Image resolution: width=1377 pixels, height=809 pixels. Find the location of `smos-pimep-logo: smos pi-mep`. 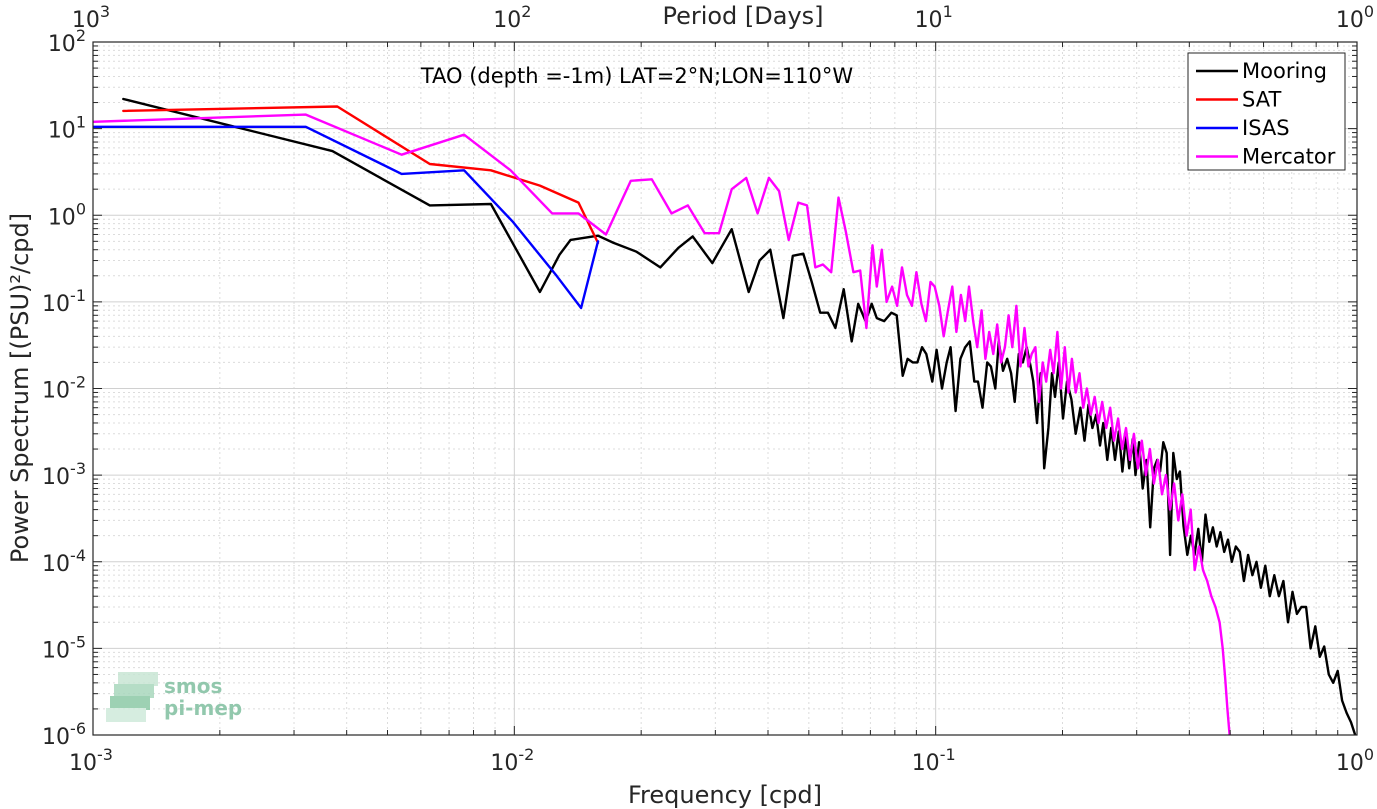

smos-pimep-logo: smos pi-mep is located at coordinates (174, 697).